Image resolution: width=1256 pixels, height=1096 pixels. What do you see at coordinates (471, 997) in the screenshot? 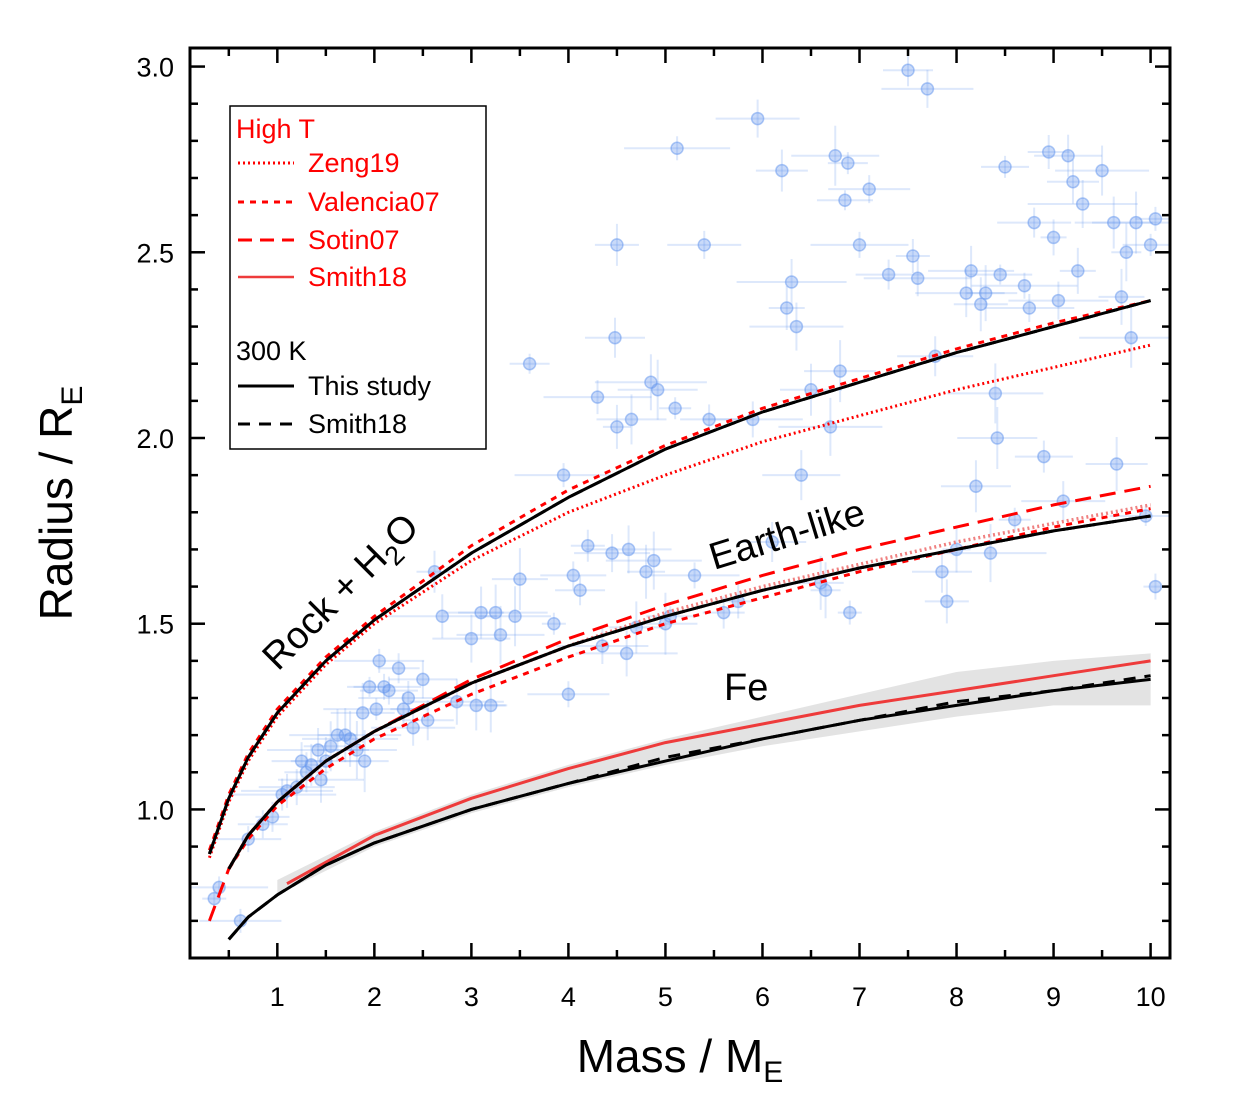
I see `x-tick-label: 3` at bounding box center [471, 997].